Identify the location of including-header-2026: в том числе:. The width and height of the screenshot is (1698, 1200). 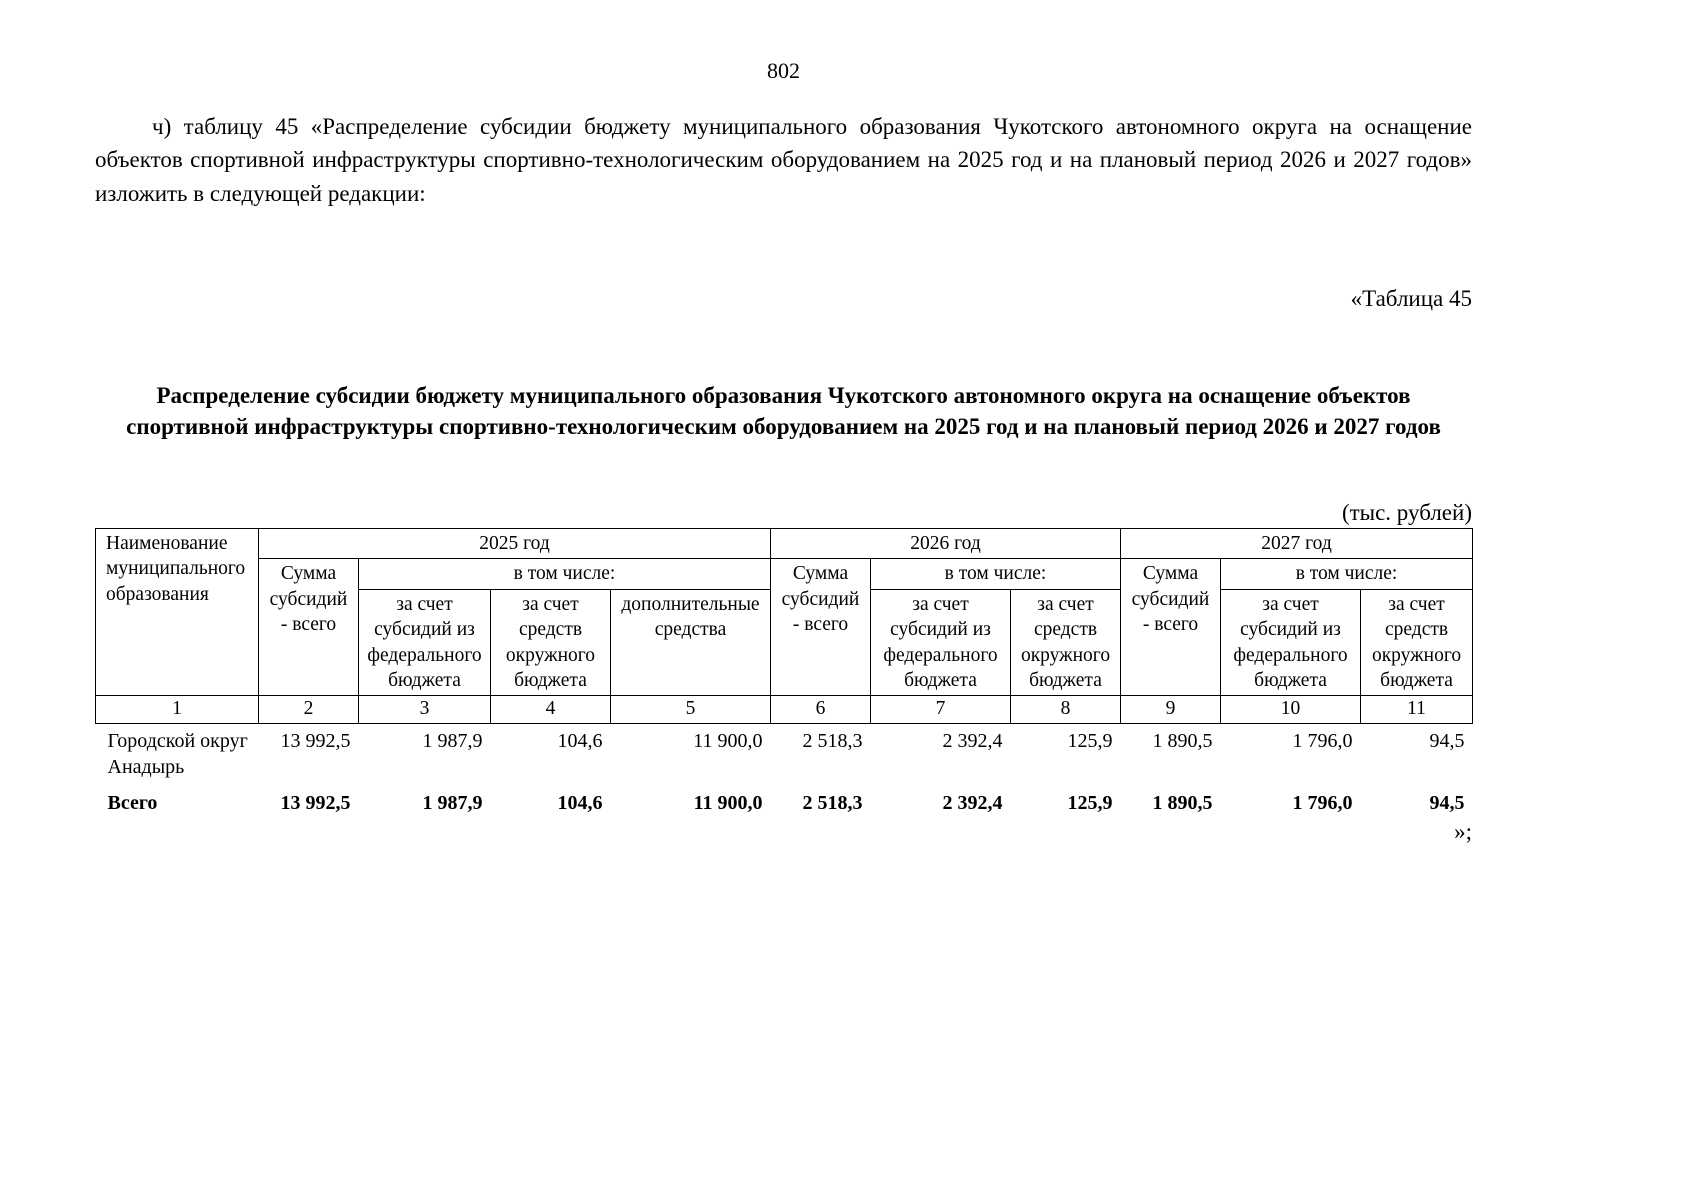
(995, 574).